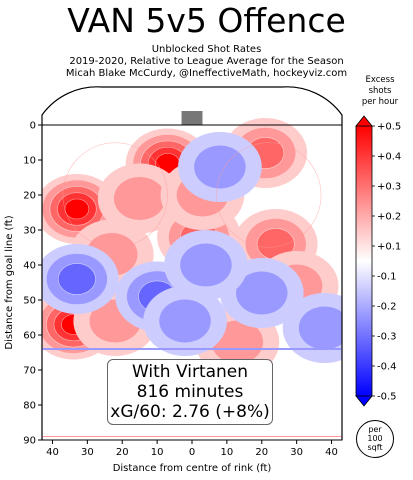 The height and width of the screenshot is (480, 413). I want to click on y-tick-label: 60, so click(29, 336).